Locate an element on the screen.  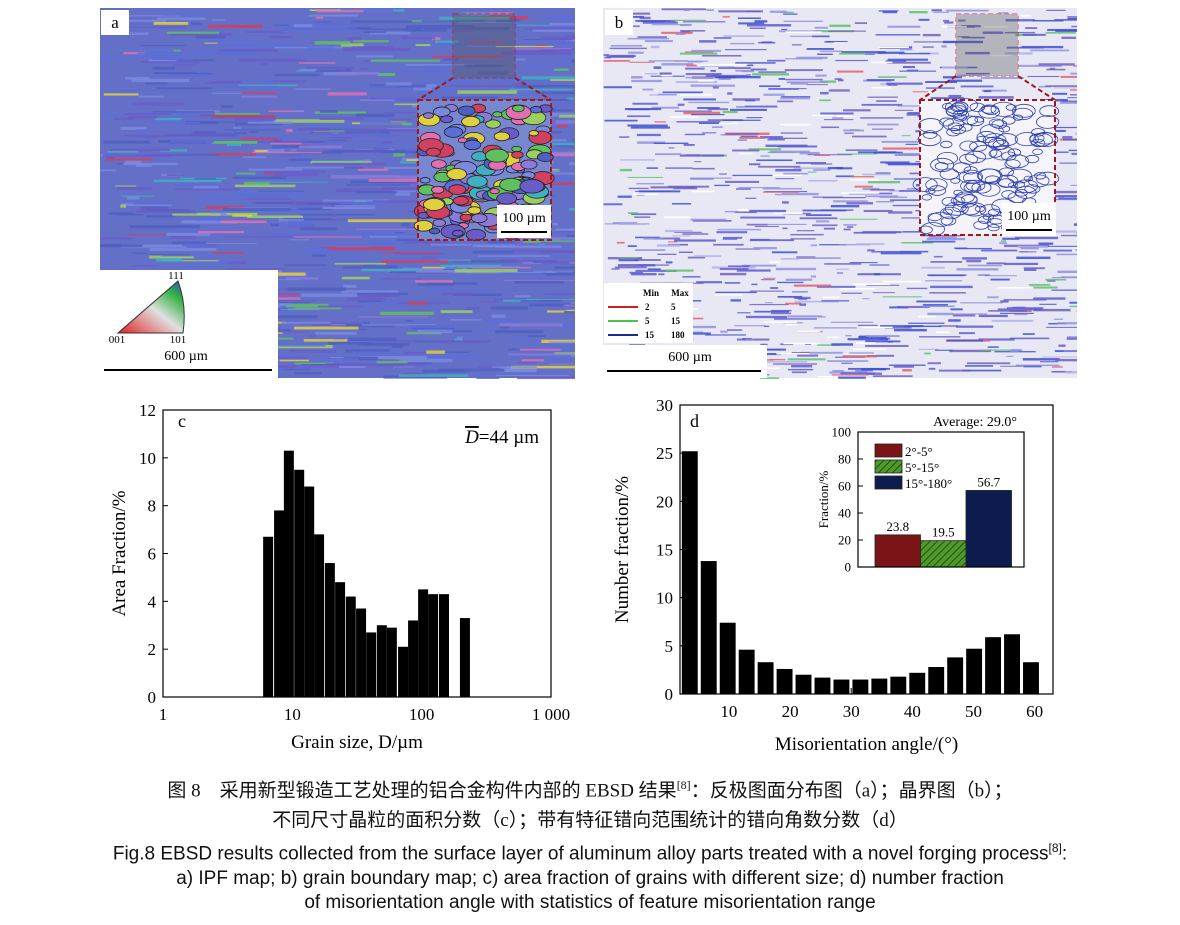
x-tick-label: 40 is located at coordinates (912, 711).